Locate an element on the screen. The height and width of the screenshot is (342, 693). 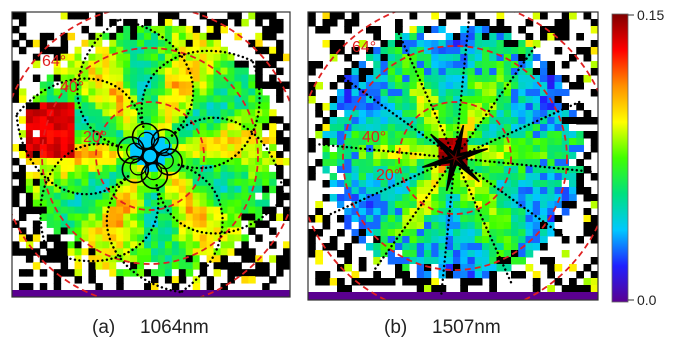
dotted-spoke-b is located at coordinates (524, 127).